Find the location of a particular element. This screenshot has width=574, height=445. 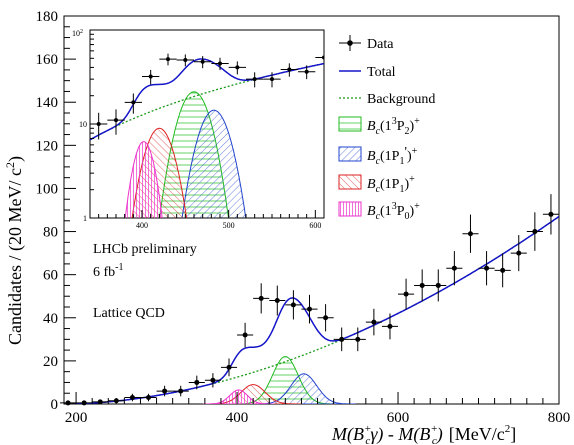

inset-component-b0 is located at coordinates (143, 179).